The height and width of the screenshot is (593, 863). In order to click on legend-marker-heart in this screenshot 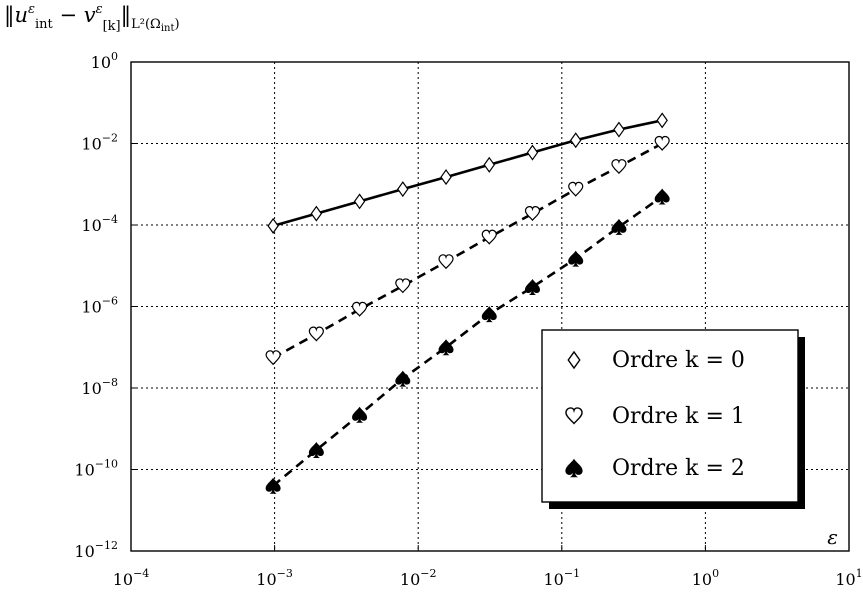, I will do `click(574, 416)`.